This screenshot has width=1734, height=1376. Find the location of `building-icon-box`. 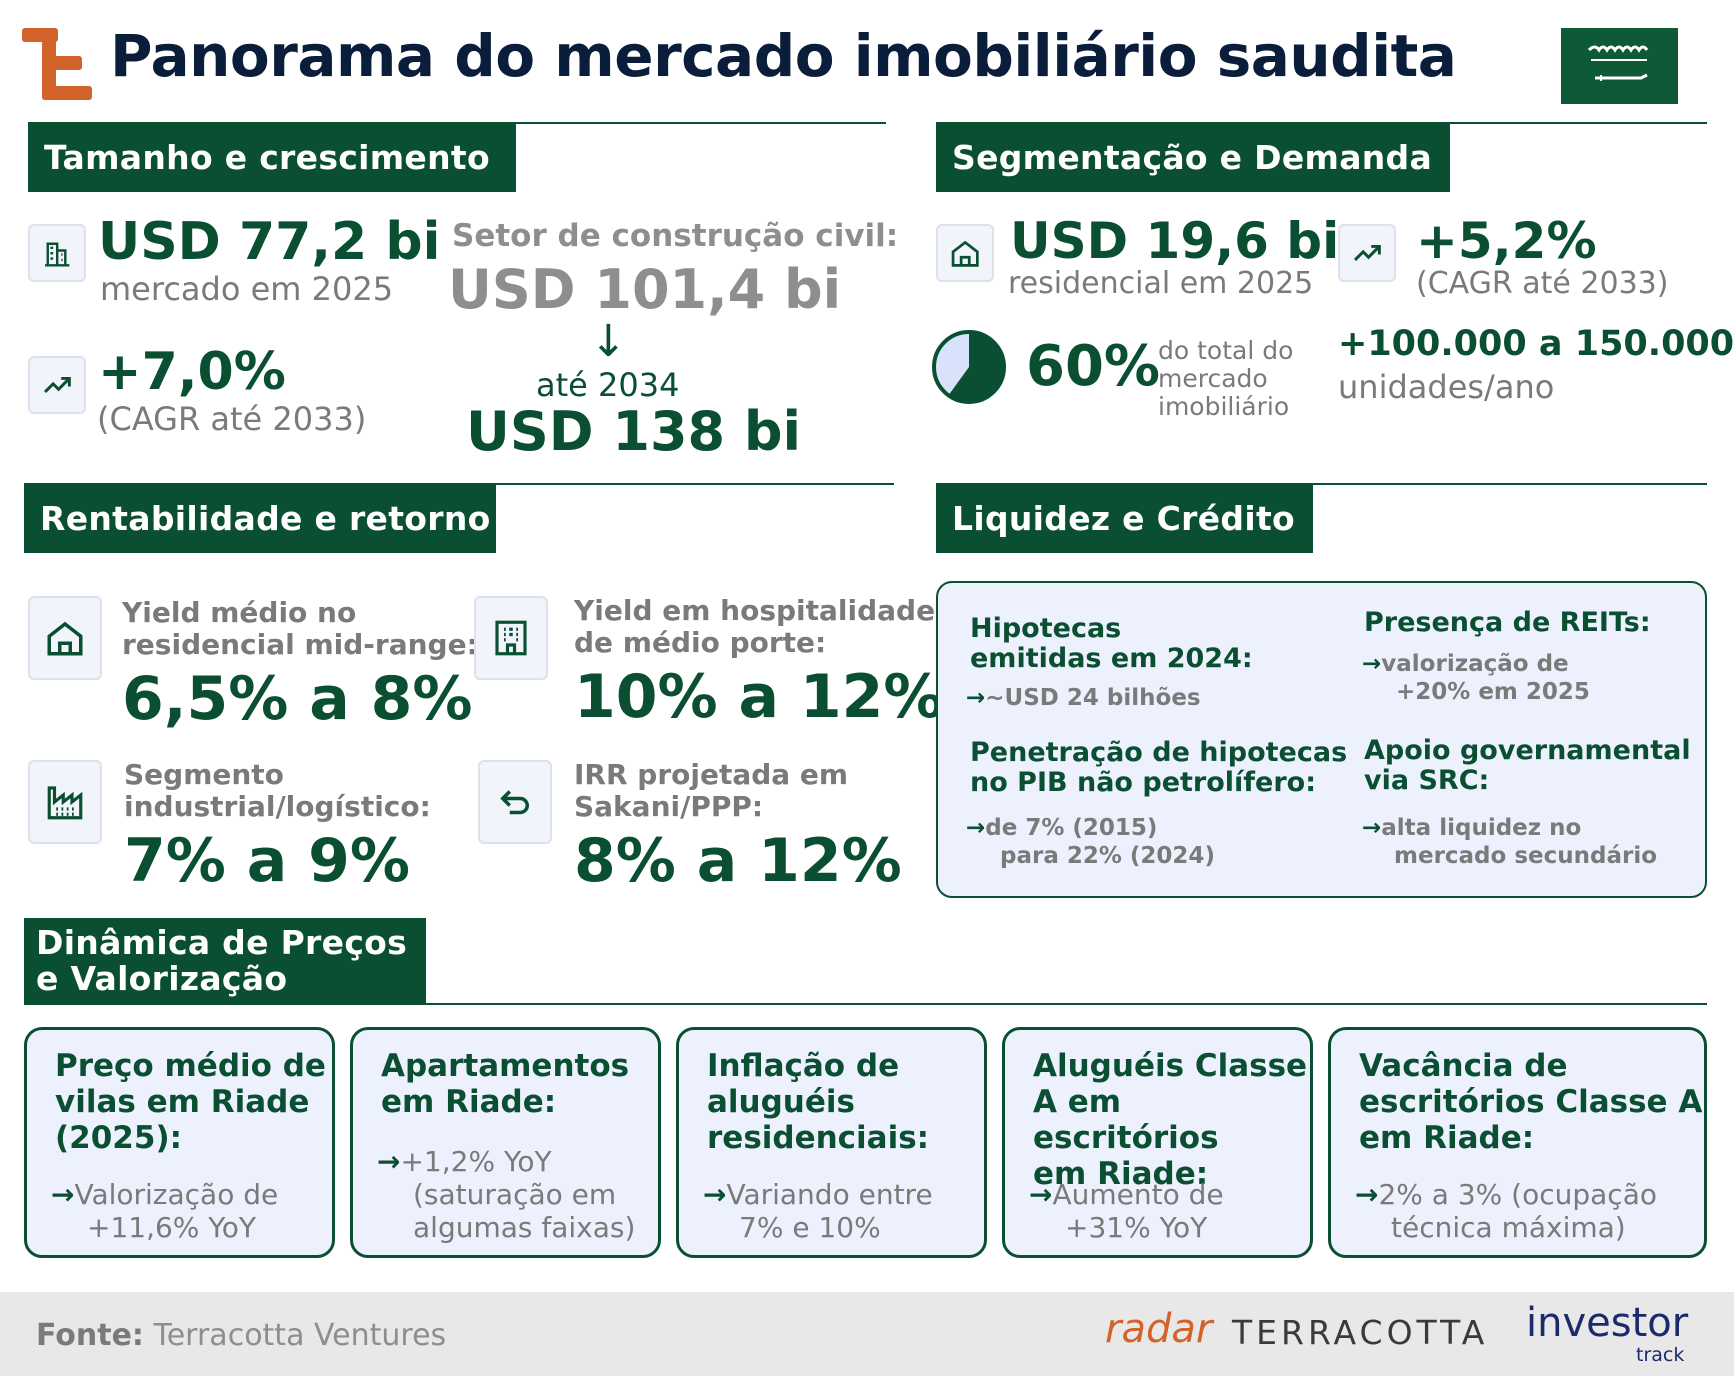

building-icon-box is located at coordinates (57, 253).